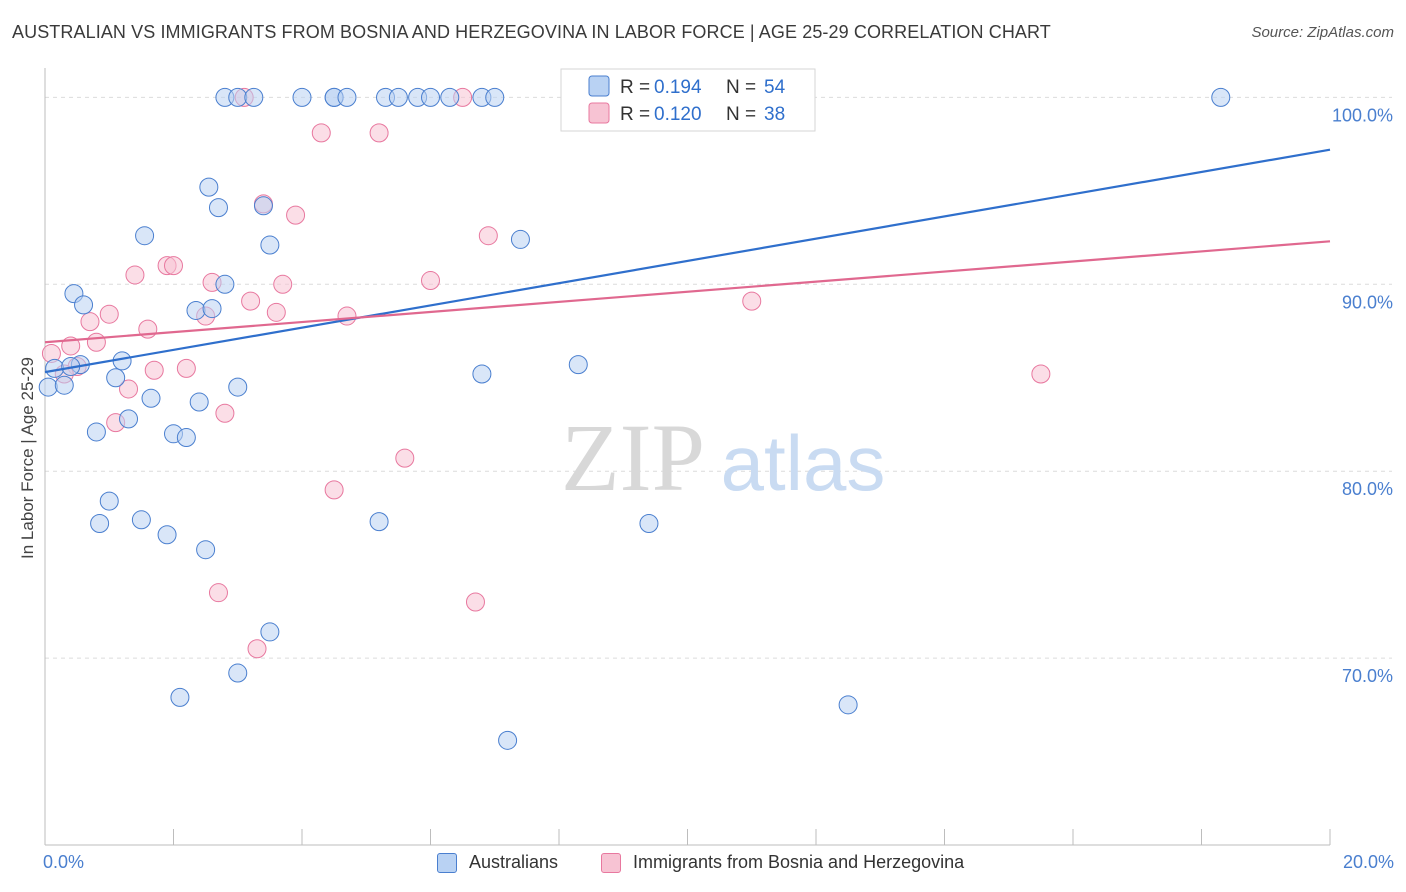 Image resolution: width=1406 pixels, height=892 pixels. I want to click on legend-swatch-australians, so click(447, 862).